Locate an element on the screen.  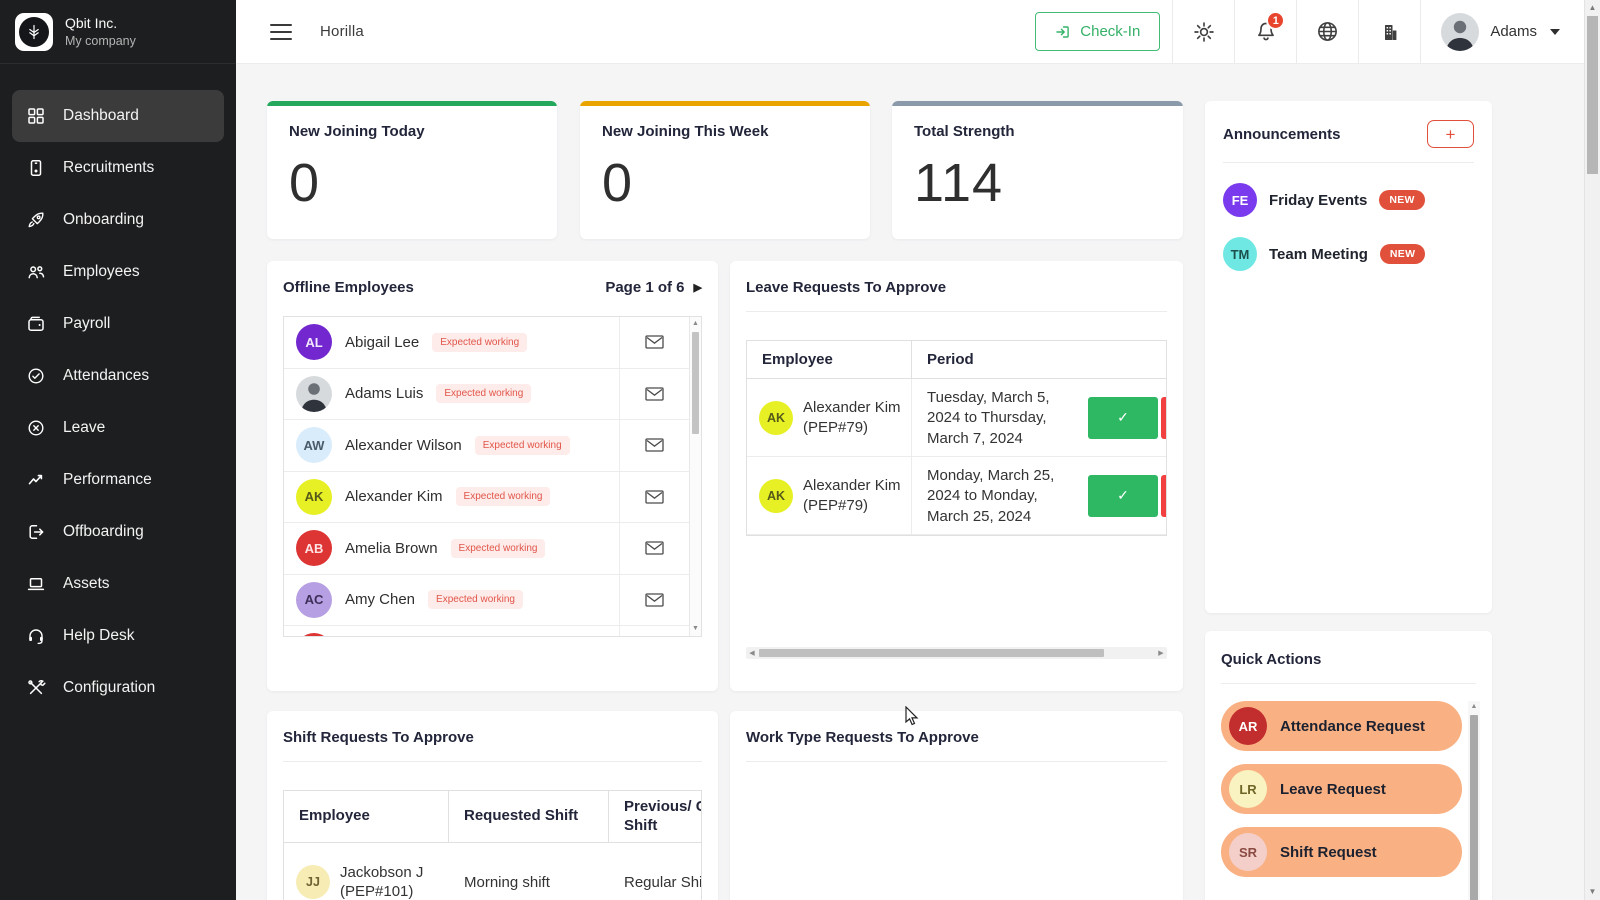
language-button is located at coordinates (1327, 31).